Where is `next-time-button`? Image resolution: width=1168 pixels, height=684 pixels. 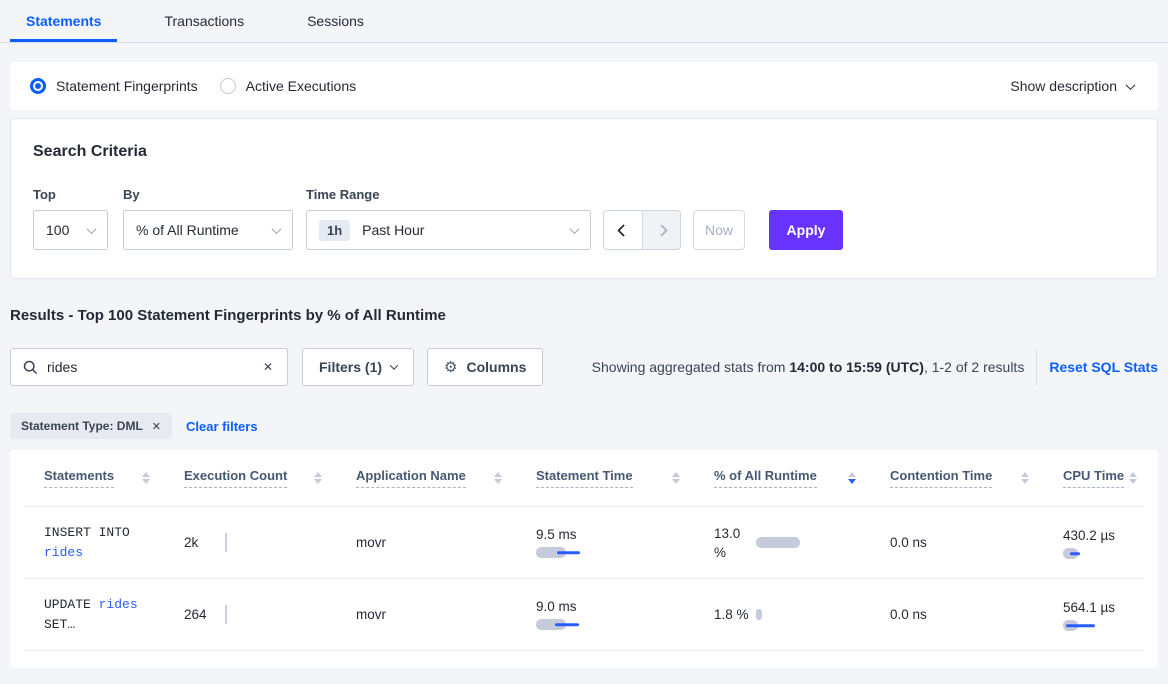
next-time-button is located at coordinates (661, 230).